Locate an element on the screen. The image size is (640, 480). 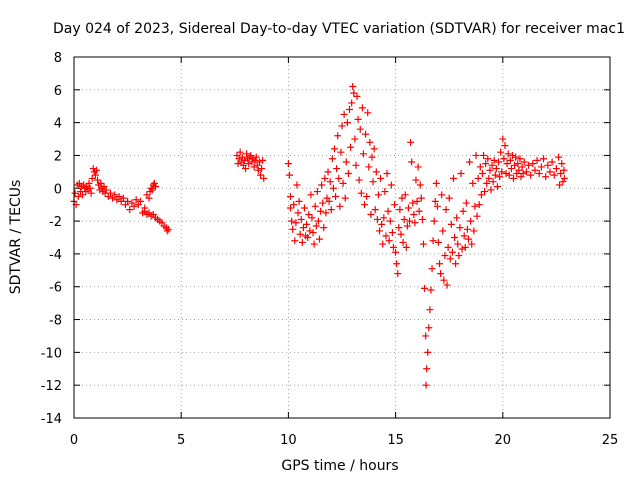
y-tick-label: -14 is located at coordinates (51, 419).